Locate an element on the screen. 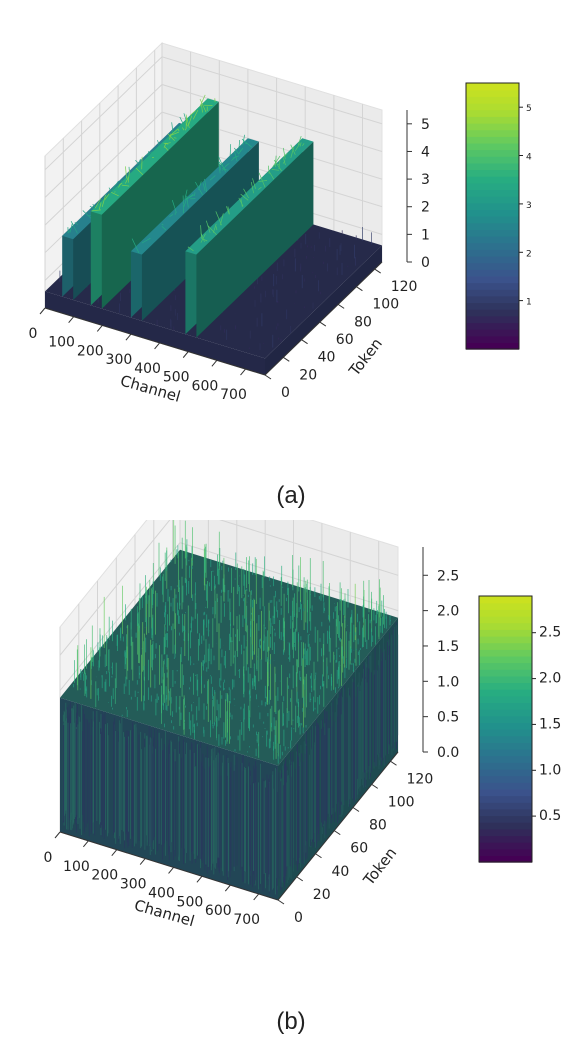  surface-side-face is located at coordinates (323, 310).